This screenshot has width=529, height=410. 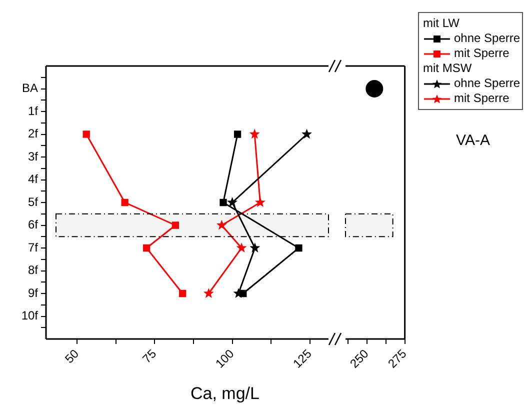 What do you see at coordinates (33, 111) in the screenshot?
I see `y-tick-label: 1f` at bounding box center [33, 111].